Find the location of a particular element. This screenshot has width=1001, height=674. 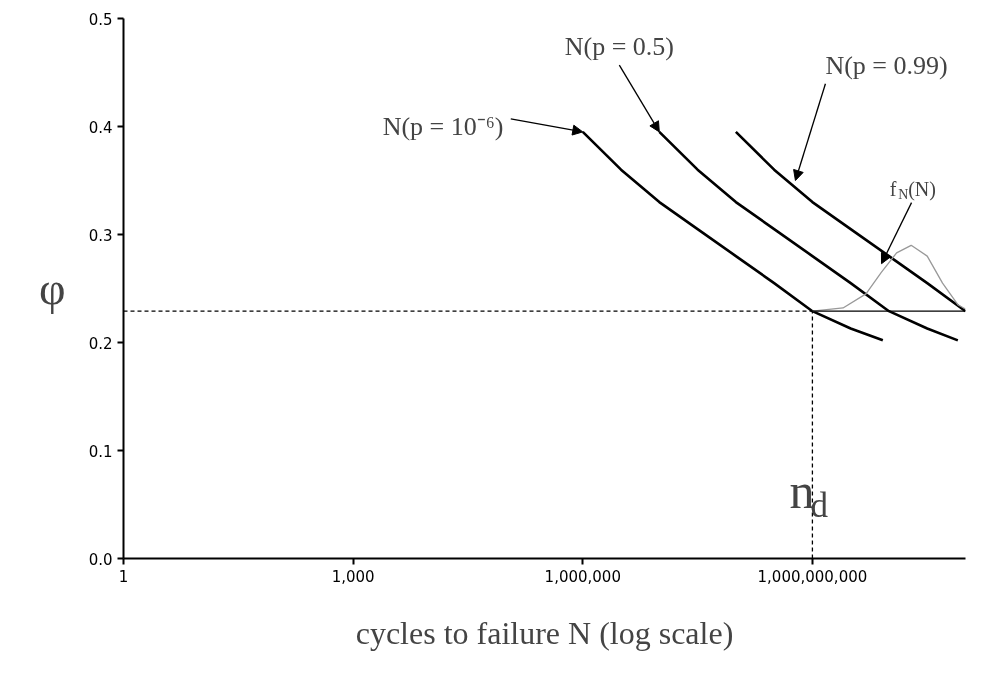

y-tick-label: 0.5 is located at coordinates (100, 19).